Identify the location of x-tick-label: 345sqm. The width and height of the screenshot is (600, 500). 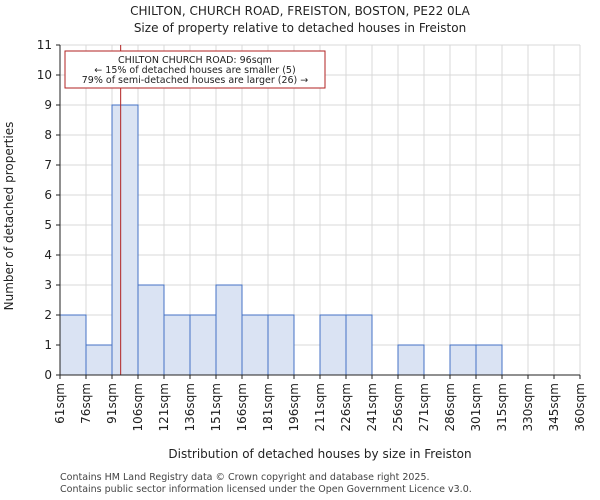
(554, 407).